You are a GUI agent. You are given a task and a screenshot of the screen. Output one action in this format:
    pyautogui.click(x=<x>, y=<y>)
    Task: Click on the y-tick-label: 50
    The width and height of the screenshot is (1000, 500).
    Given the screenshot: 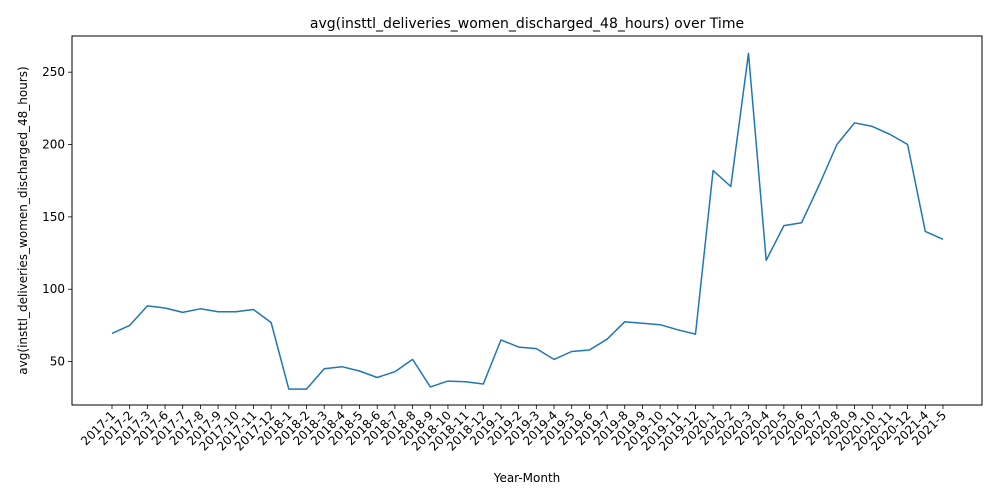 What is the action you would take?
    pyautogui.click(x=57, y=362)
    